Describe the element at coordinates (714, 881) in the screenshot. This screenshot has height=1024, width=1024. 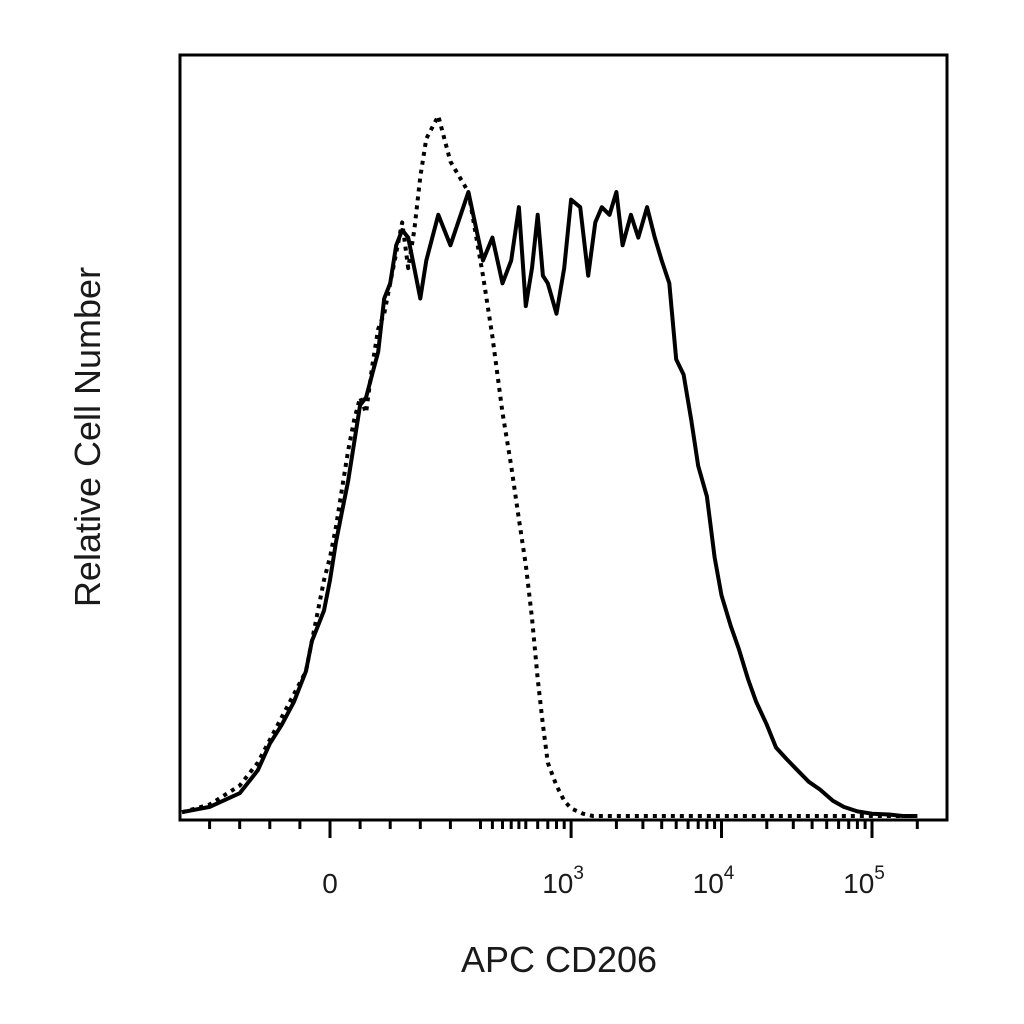
I see `x-tick-label: 10⁴` at that location.